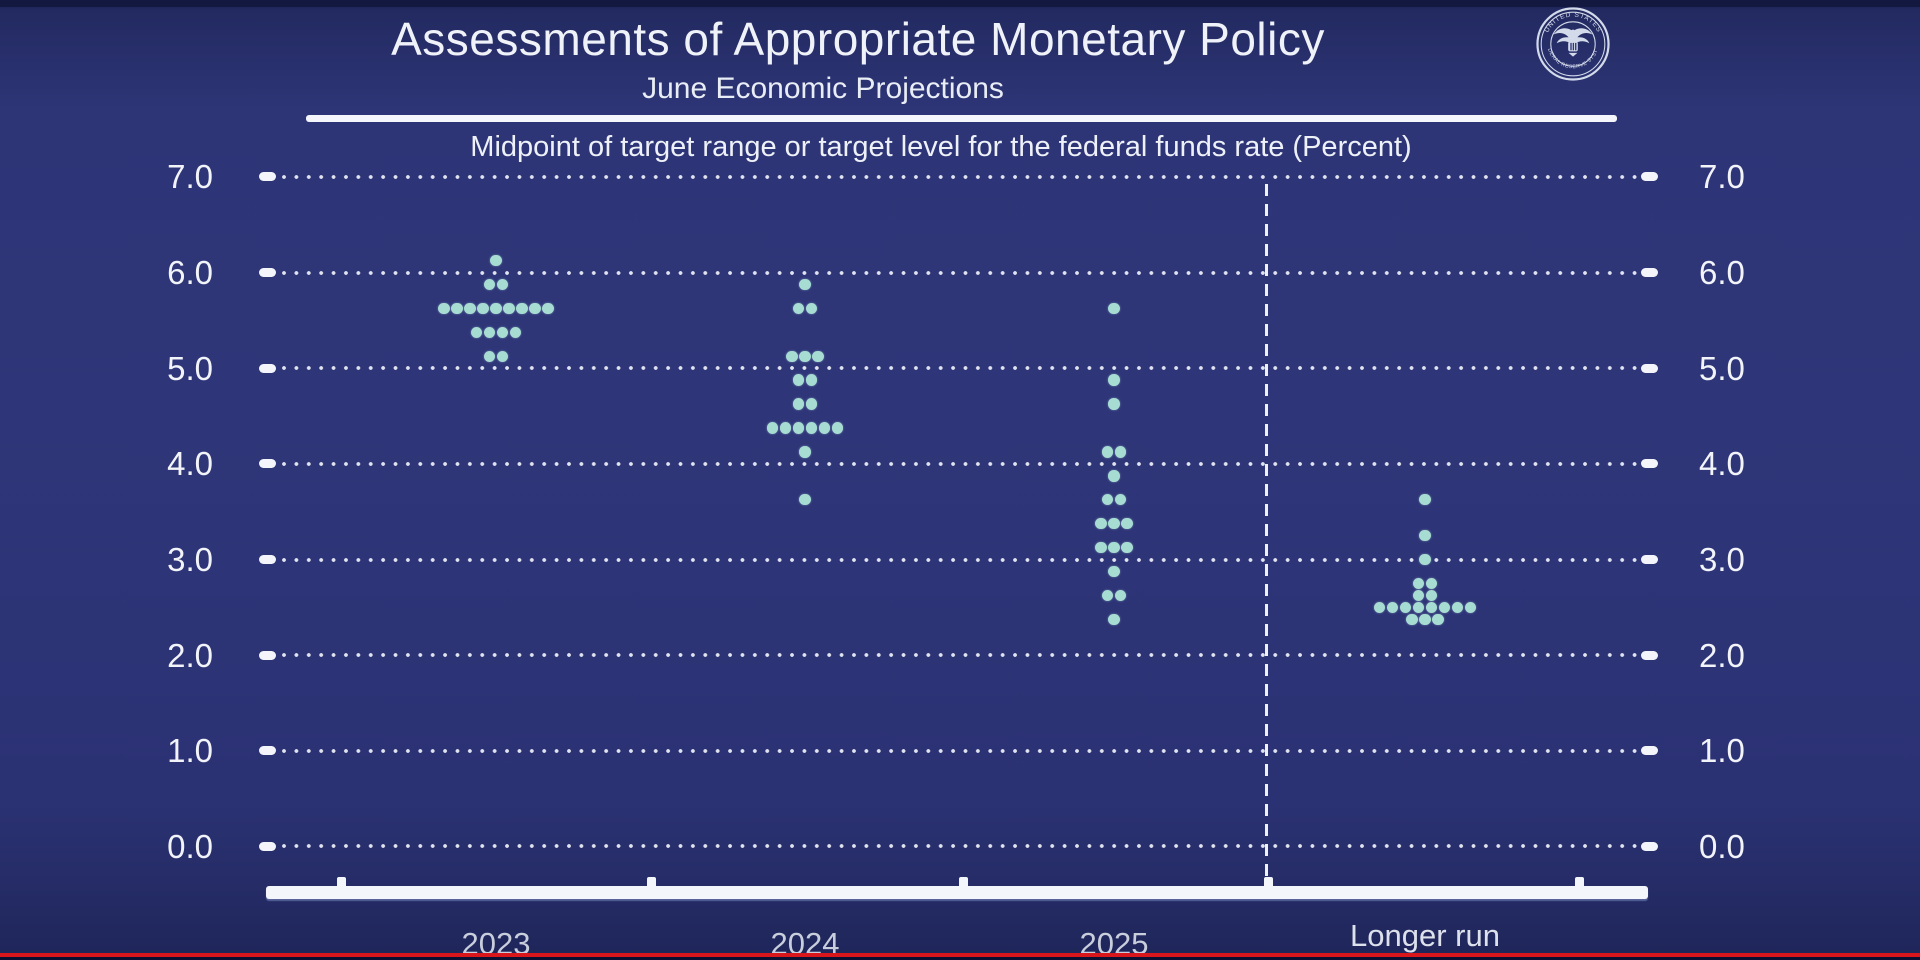  Describe the element at coordinates (957, 892) in the screenshot. I see `x-axis-bar` at that location.